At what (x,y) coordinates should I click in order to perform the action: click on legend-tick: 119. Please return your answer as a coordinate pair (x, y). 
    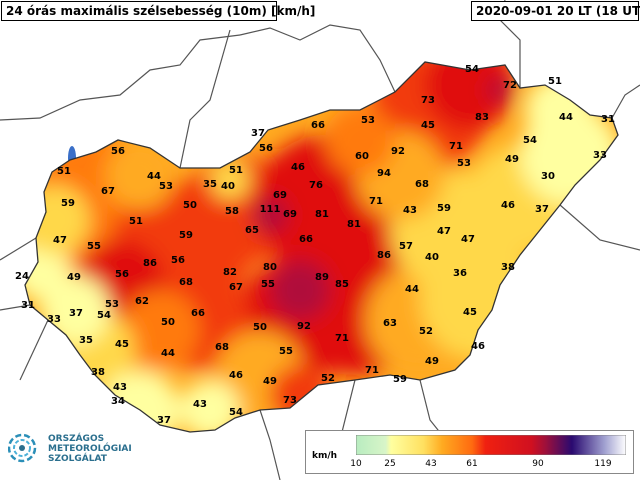
    Looking at the image, I should click on (603, 464).